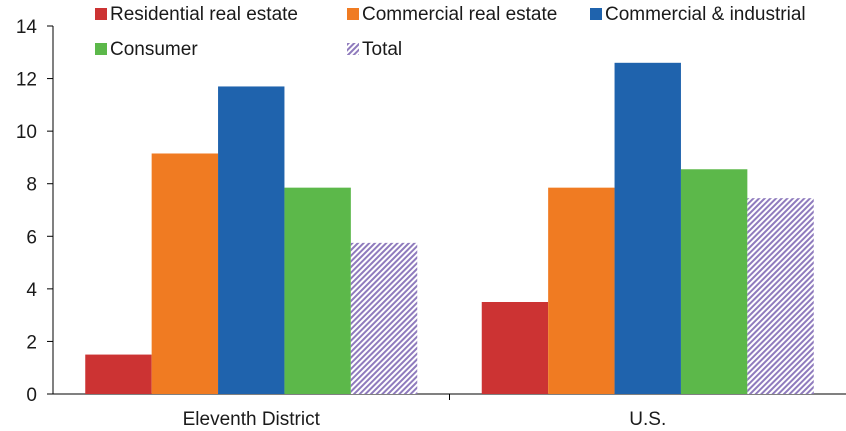 The height and width of the screenshot is (431, 846). What do you see at coordinates (31, 395) in the screenshot?
I see `y-tick-label: 0` at bounding box center [31, 395].